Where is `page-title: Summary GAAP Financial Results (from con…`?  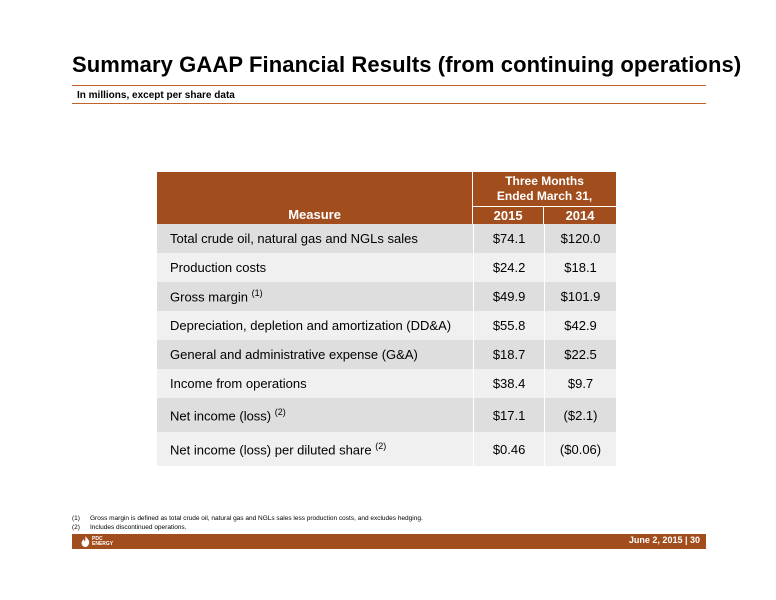 page-title: Summary GAAP Financial Results (from con… is located at coordinates (407, 64).